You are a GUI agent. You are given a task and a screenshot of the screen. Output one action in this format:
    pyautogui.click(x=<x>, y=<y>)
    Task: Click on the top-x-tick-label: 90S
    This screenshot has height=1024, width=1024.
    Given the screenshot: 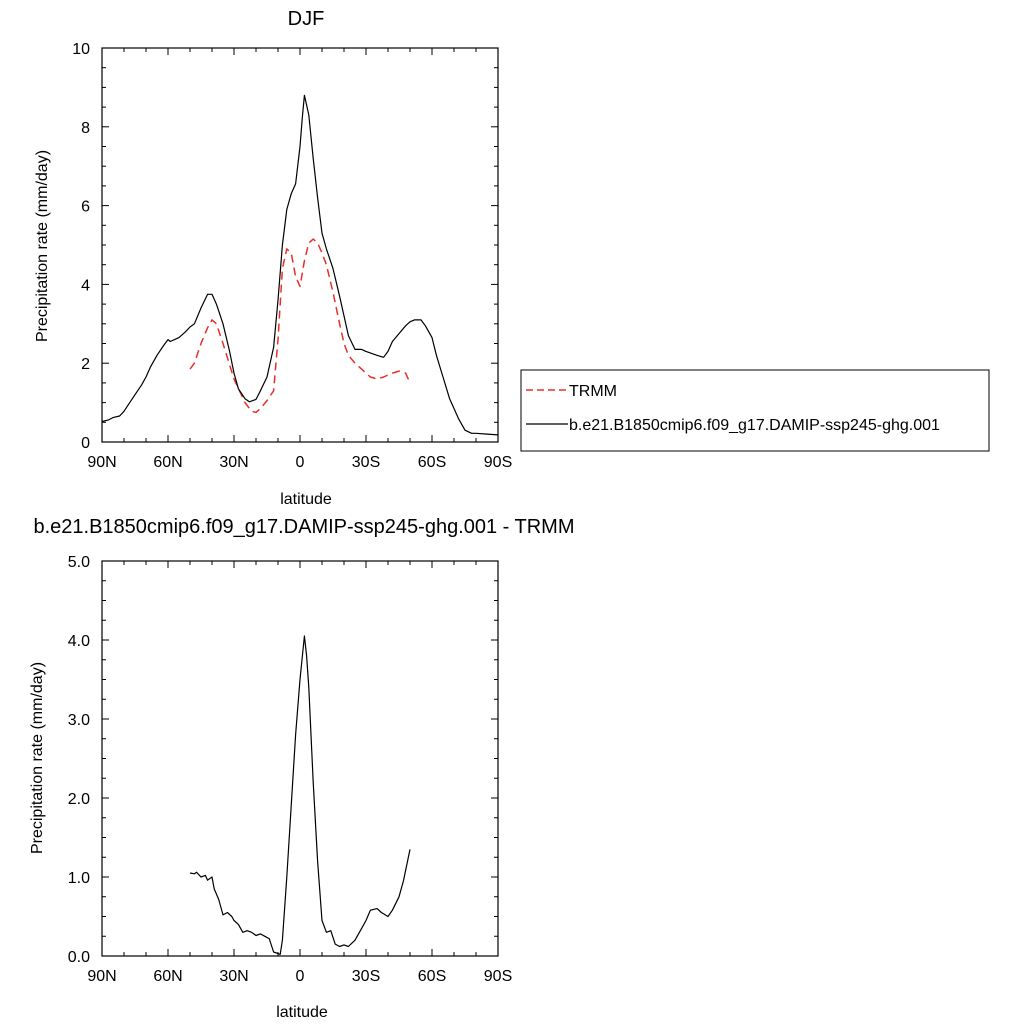 What is the action you would take?
    pyautogui.click(x=498, y=462)
    